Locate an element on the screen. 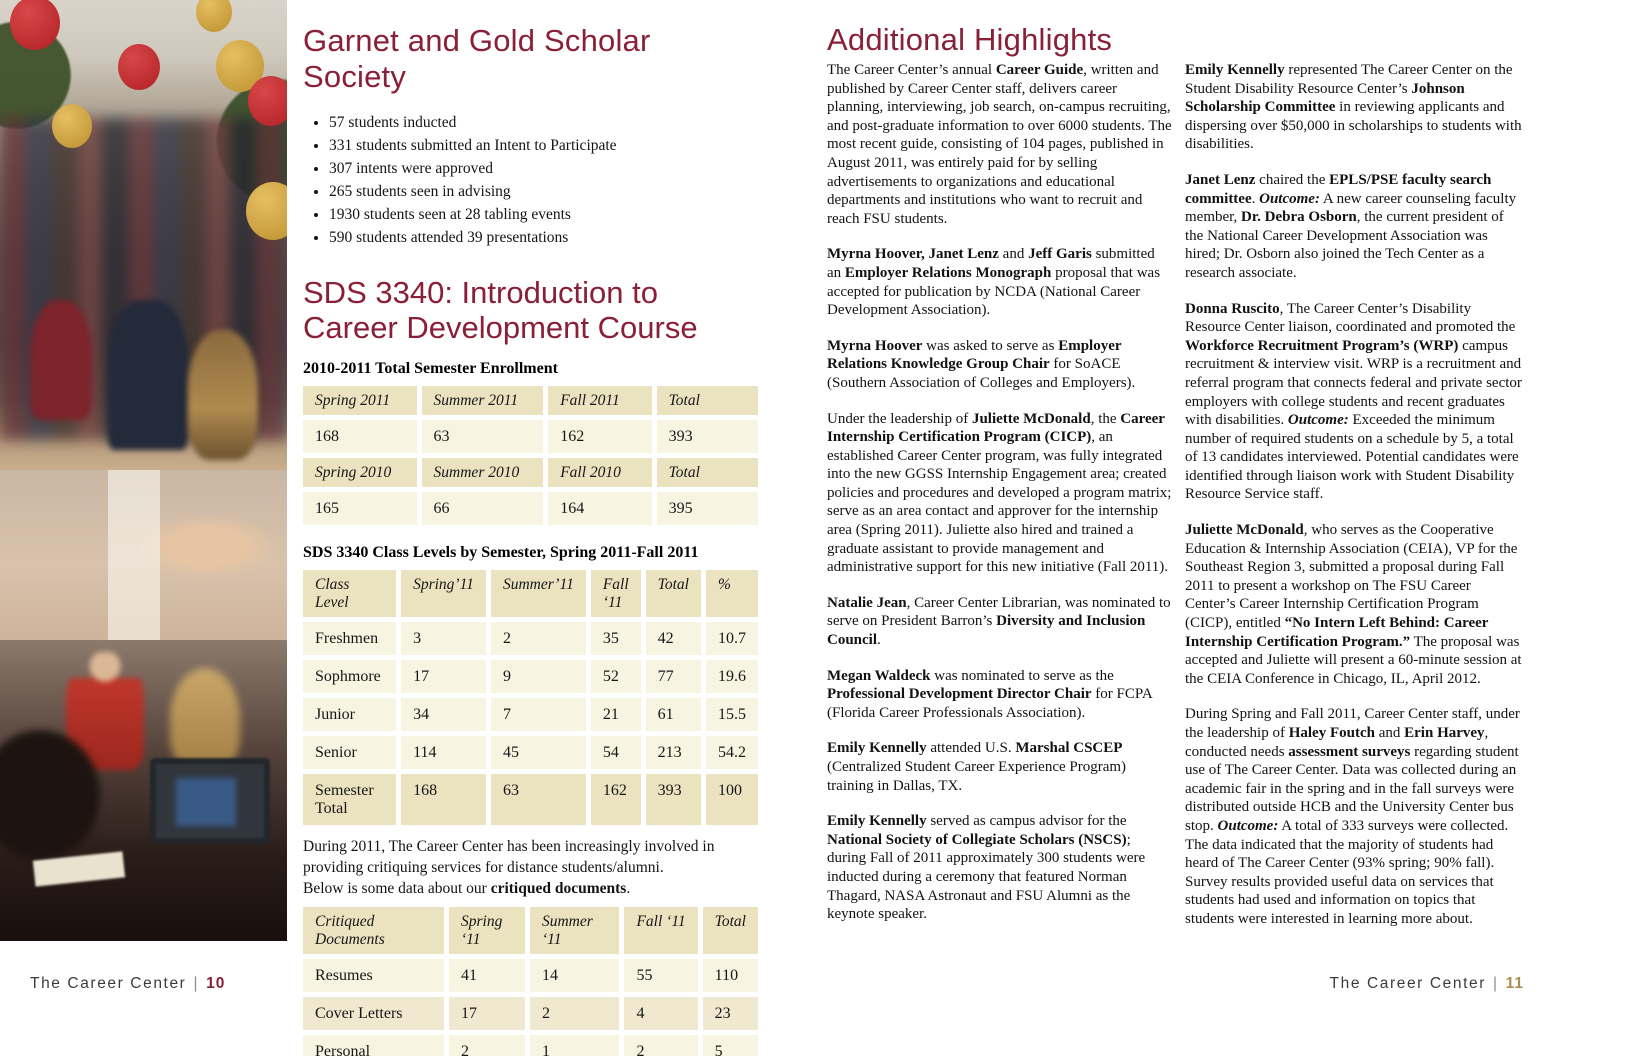 The image size is (1632, 1056). table-cell: 55 is located at coordinates (661, 975).